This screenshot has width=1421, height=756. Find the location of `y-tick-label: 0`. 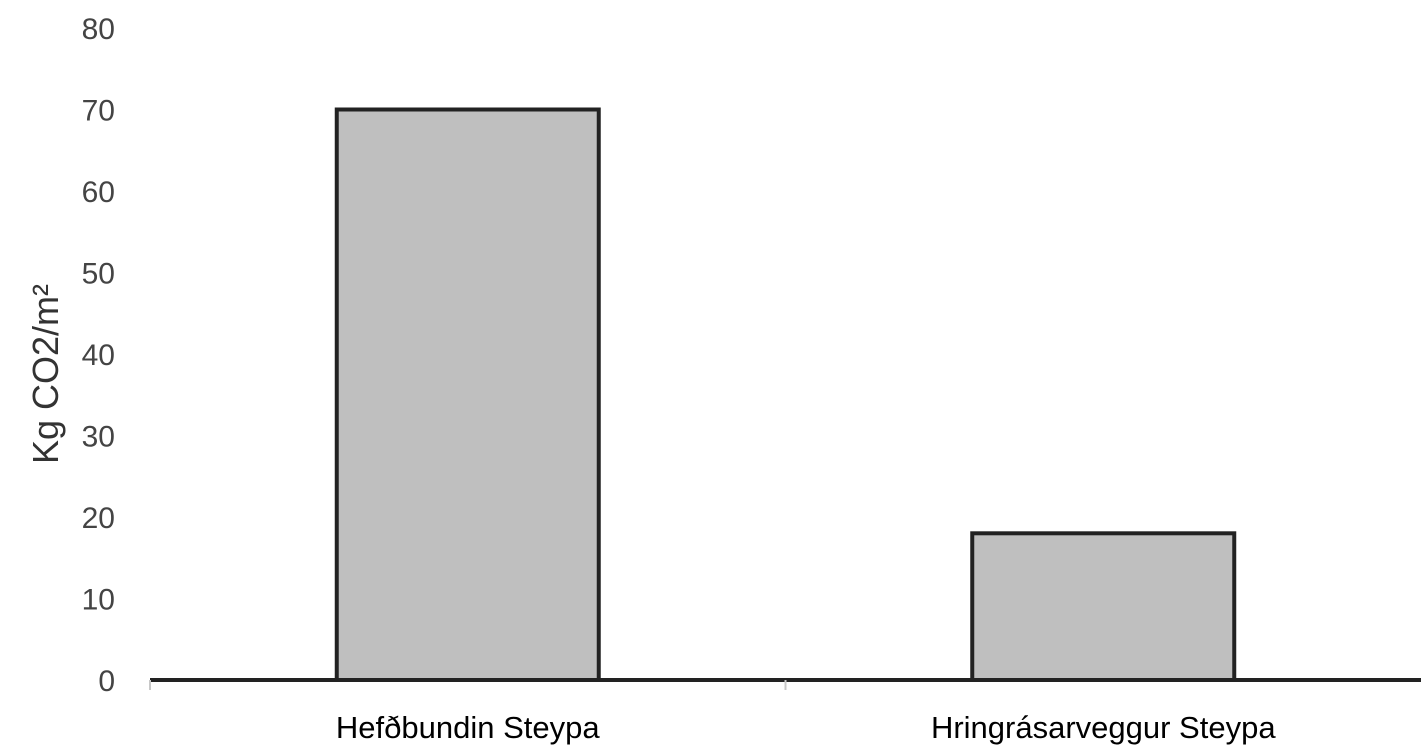

y-tick-label: 0 is located at coordinates (106, 681).